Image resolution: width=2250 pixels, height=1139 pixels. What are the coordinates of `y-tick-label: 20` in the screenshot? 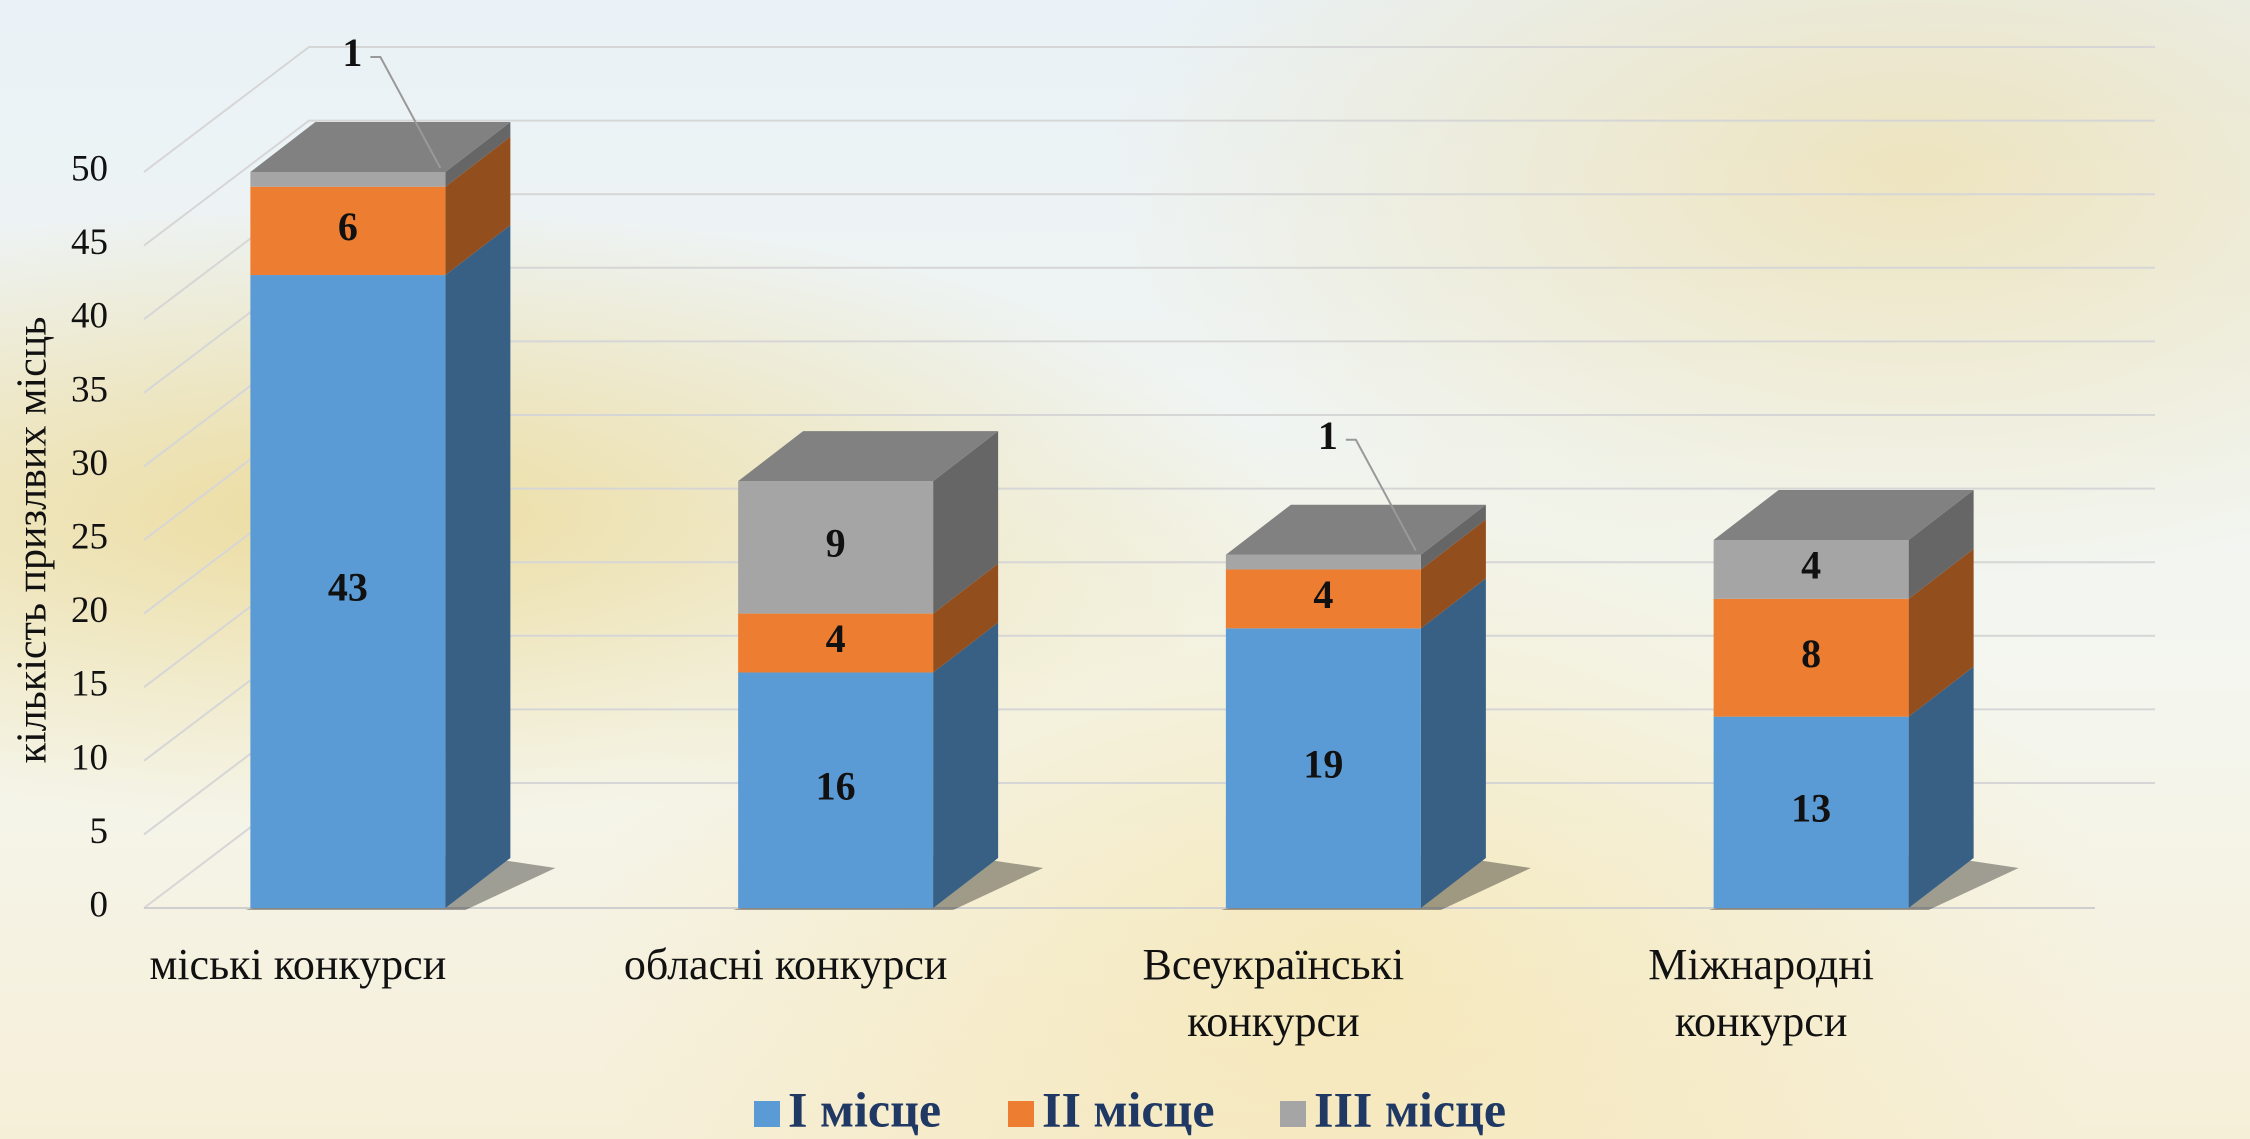 It's located at (89, 610).